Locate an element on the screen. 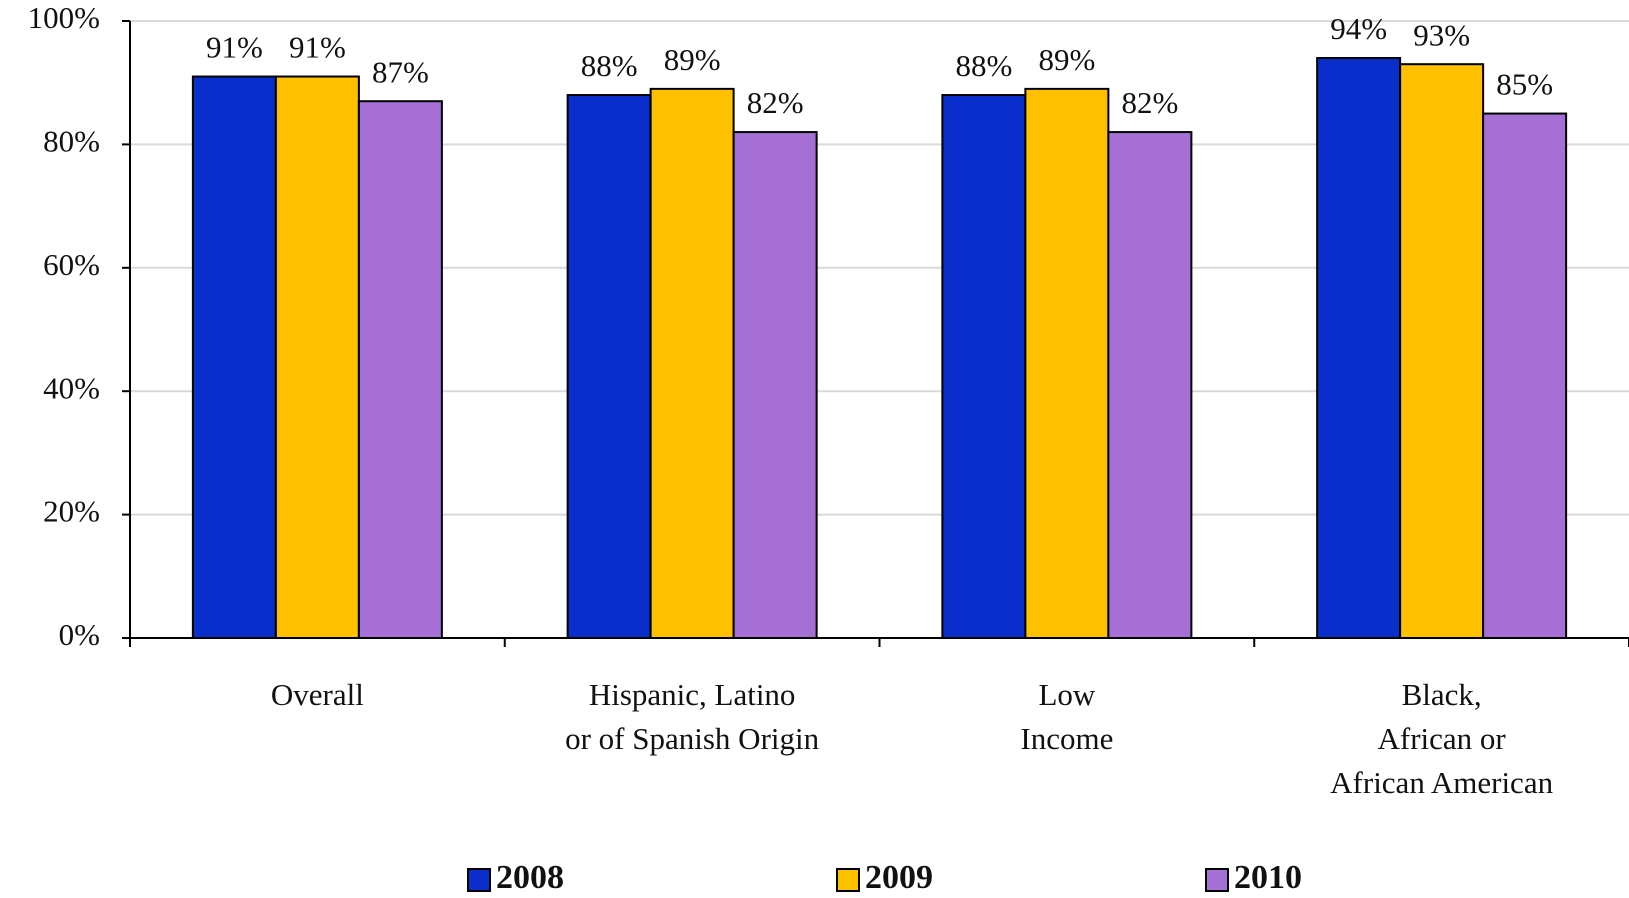  y-tick-label: 0% is located at coordinates (79, 634).